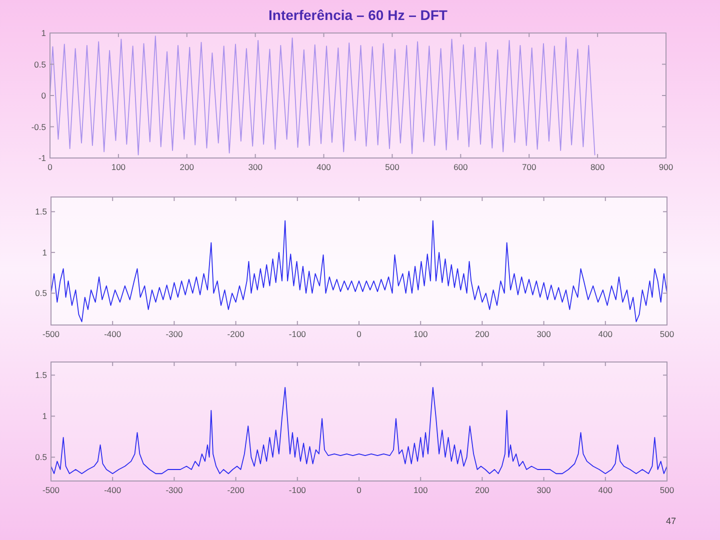 This screenshot has height=540, width=720. What do you see at coordinates (359, 430) in the screenshot?
I see `line-series` at bounding box center [359, 430].